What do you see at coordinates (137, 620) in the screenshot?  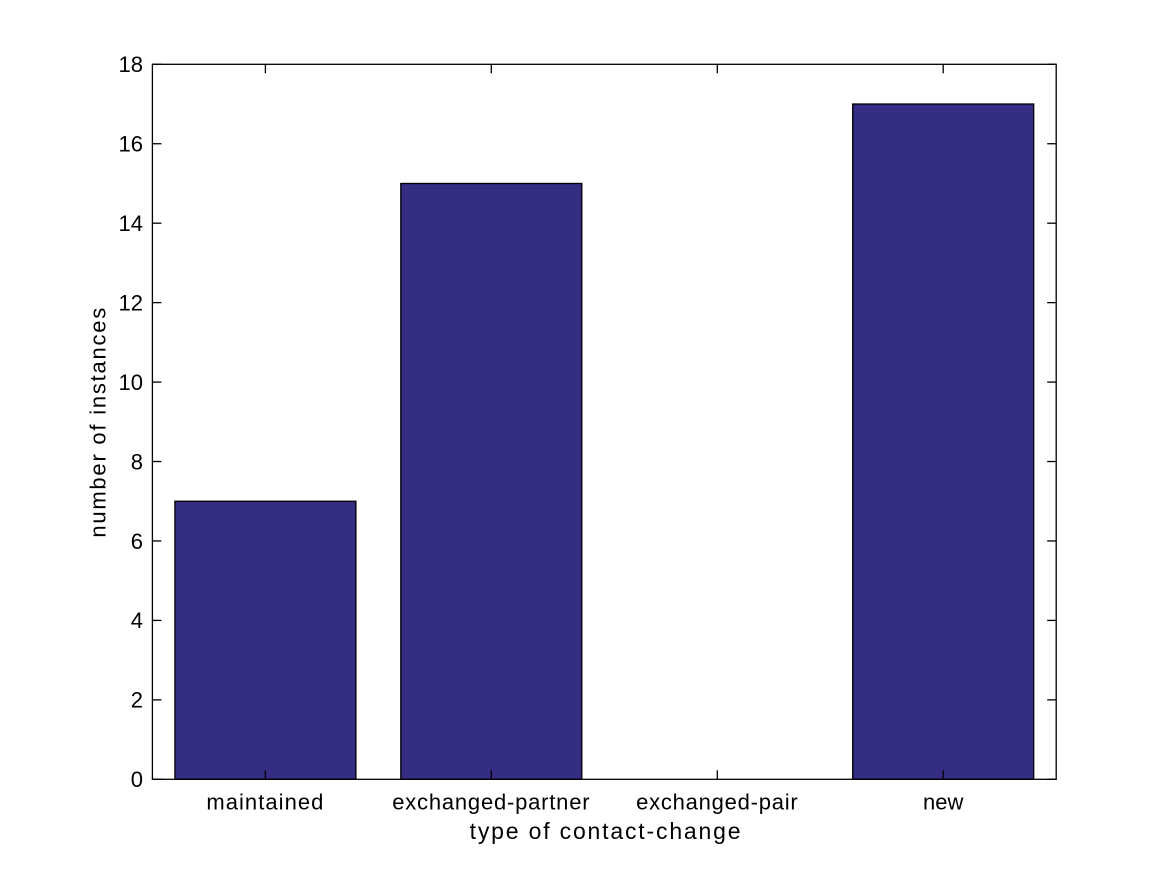 I see `svg-text: 4` at bounding box center [137, 620].